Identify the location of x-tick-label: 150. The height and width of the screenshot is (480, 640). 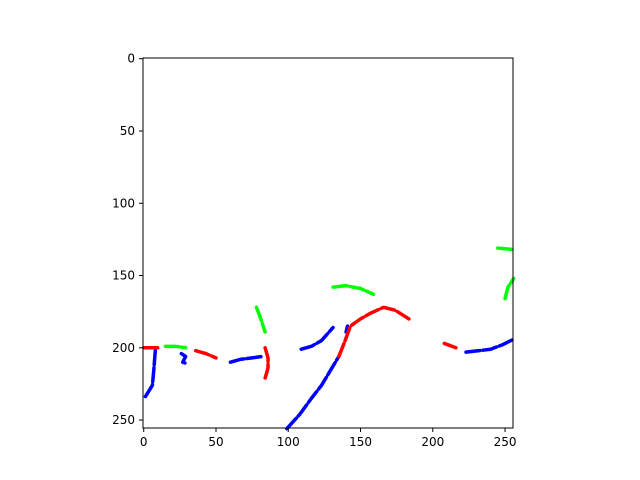
(360, 442).